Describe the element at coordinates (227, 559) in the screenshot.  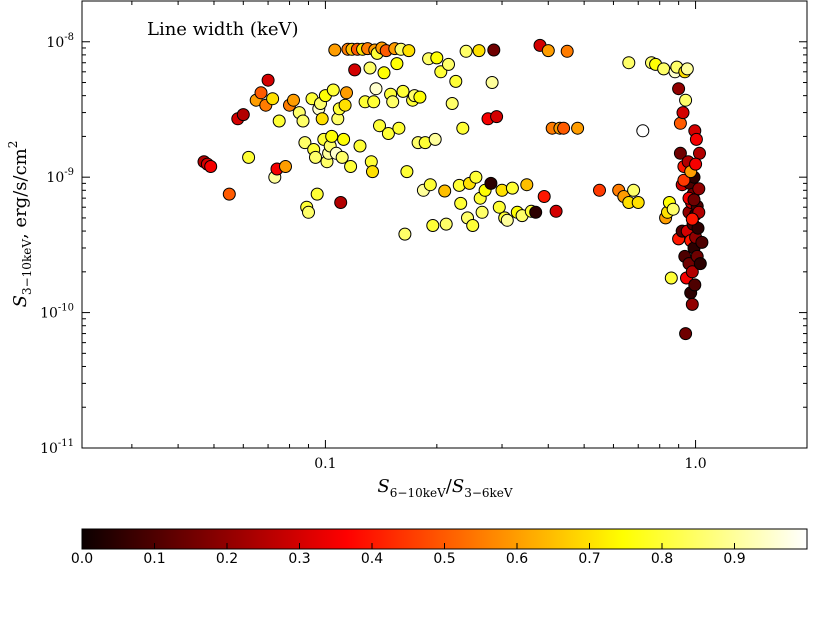
I see `colorbar-tick-label: 0.2` at that location.